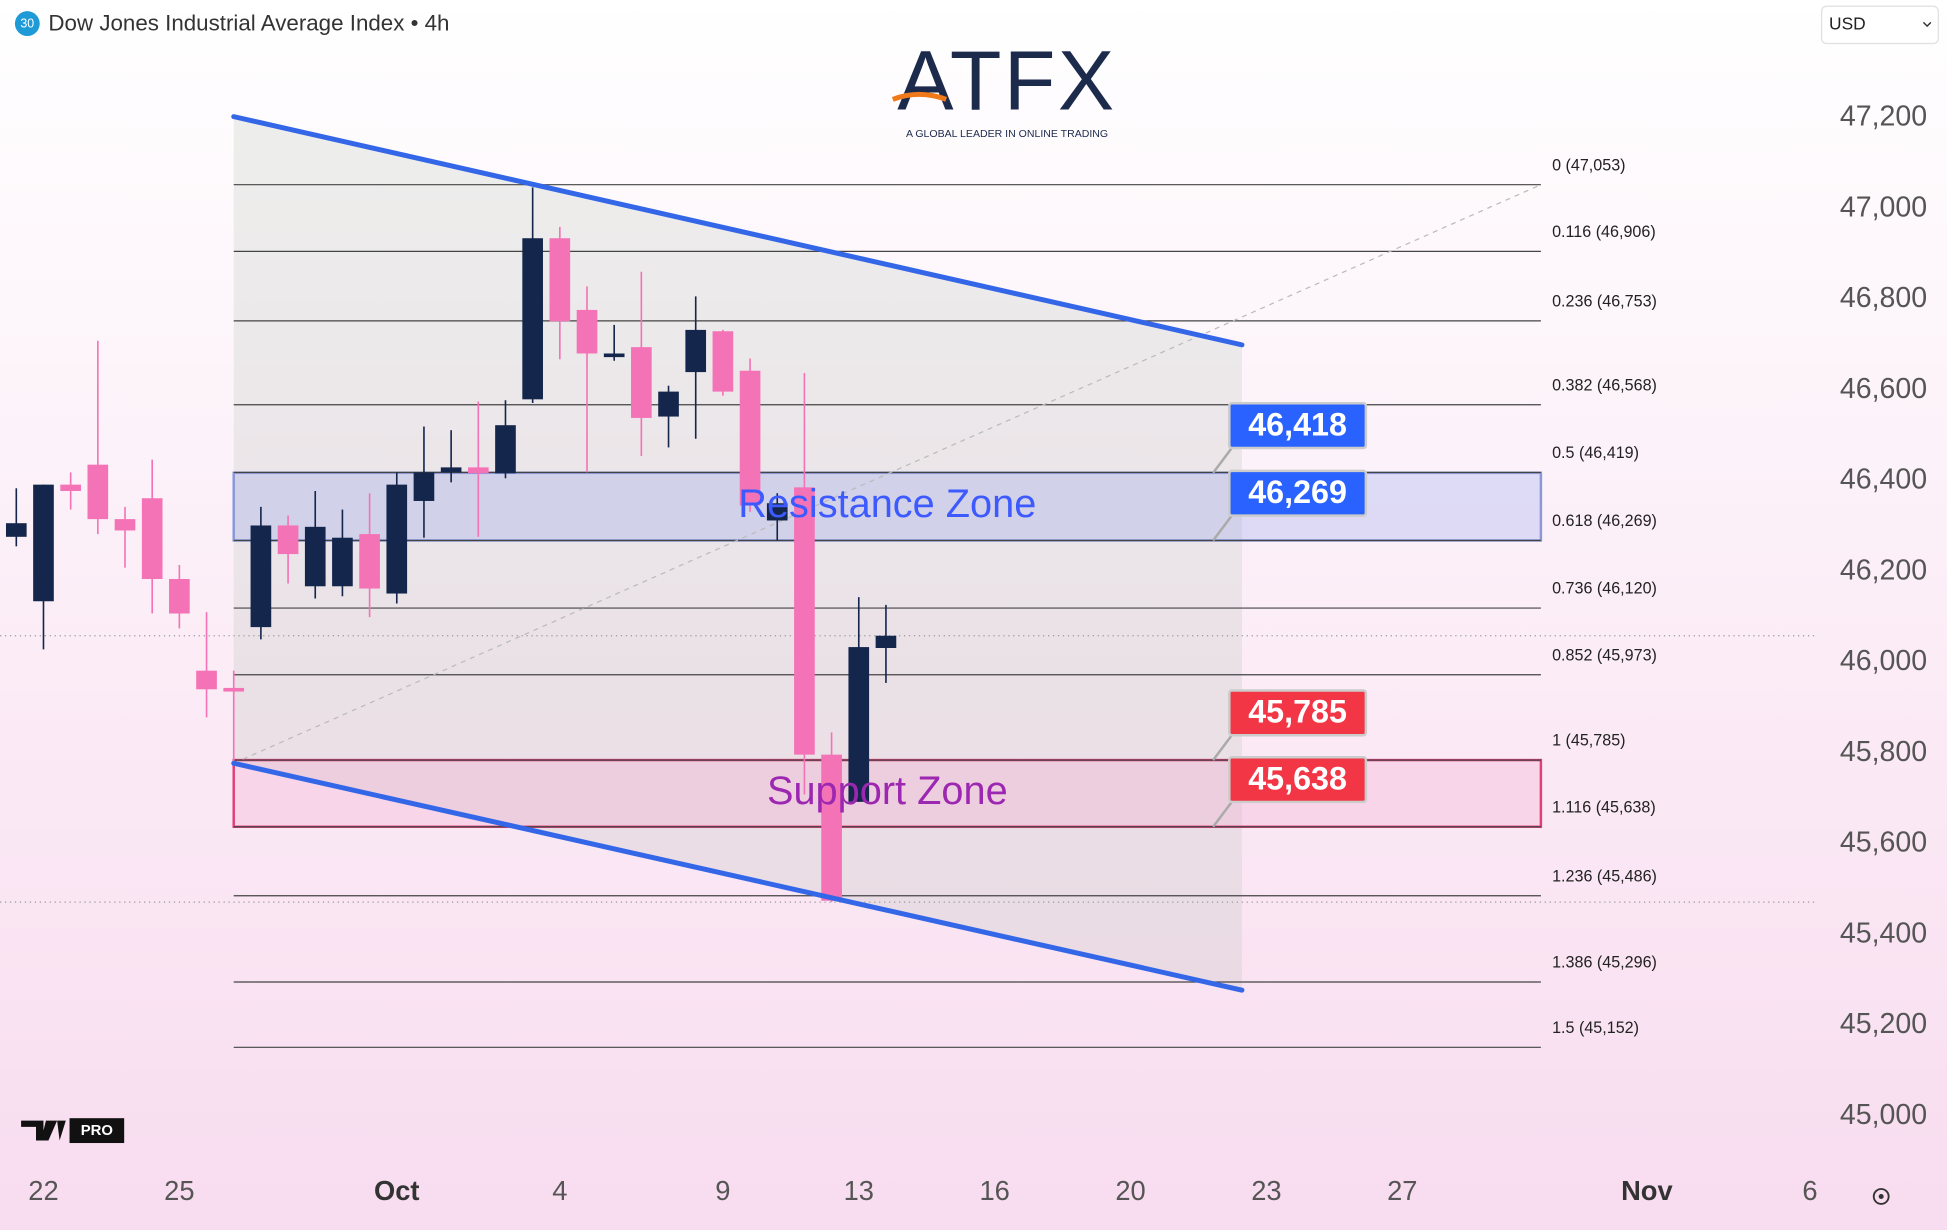 Image resolution: width=1947 pixels, height=1230 pixels. I want to click on logo-tagline: A GLOBAL LEADER IN ONLINE TRADING, so click(1007, 134).